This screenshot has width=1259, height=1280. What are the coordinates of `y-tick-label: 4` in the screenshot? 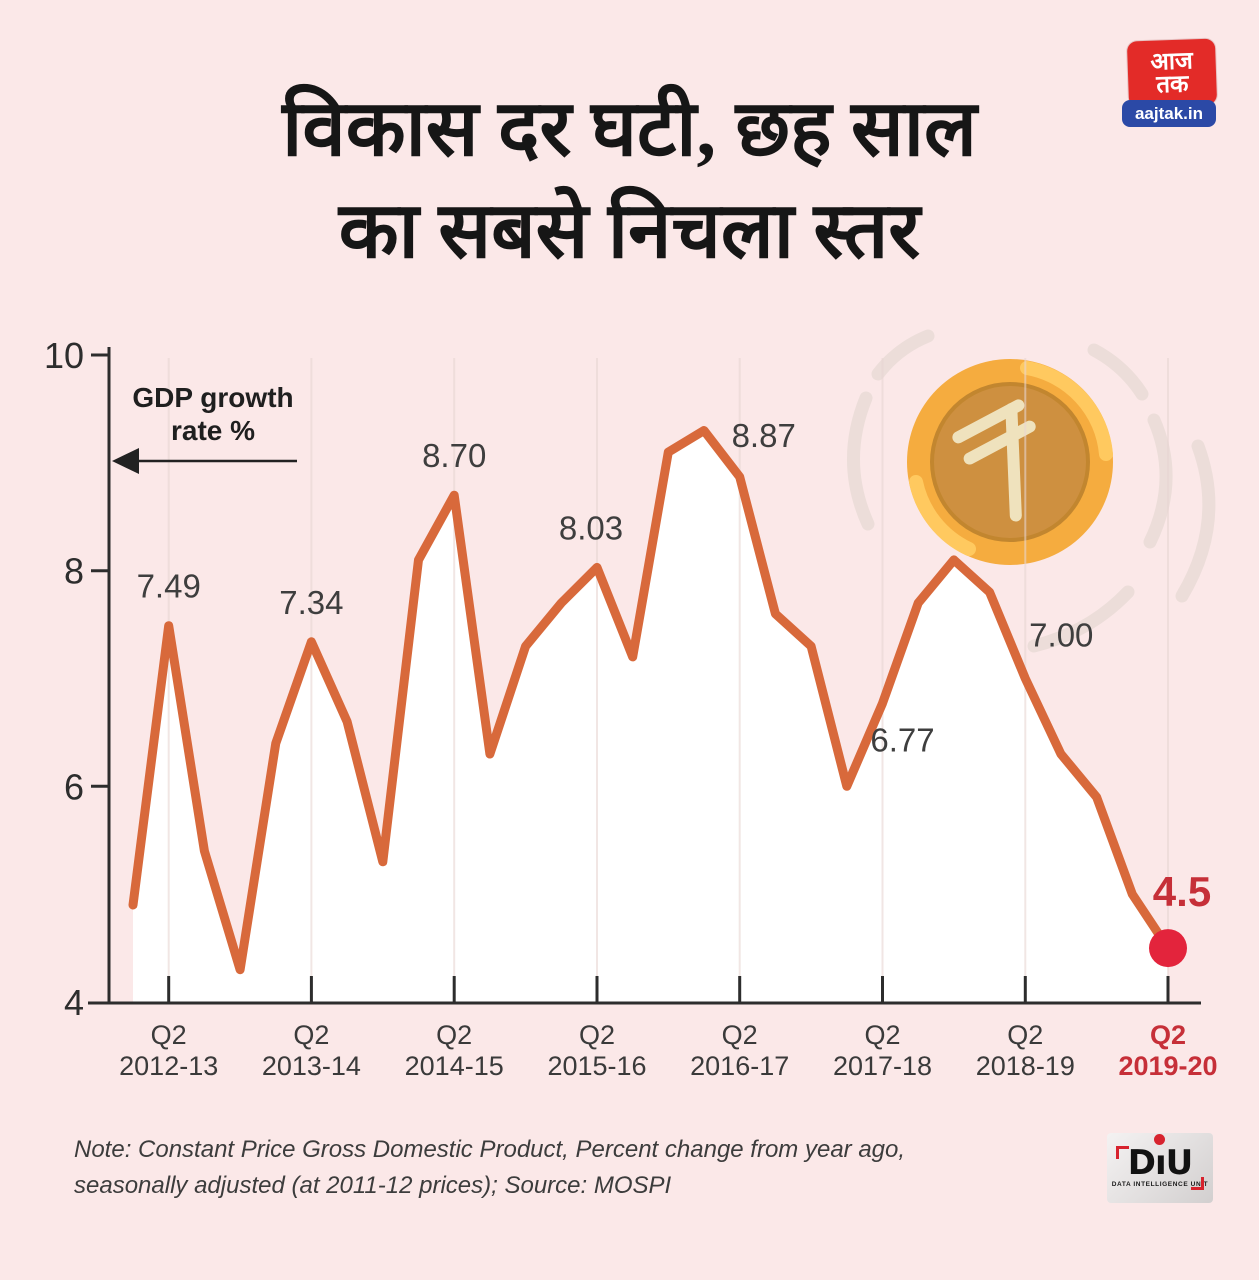 It's located at (74, 1002).